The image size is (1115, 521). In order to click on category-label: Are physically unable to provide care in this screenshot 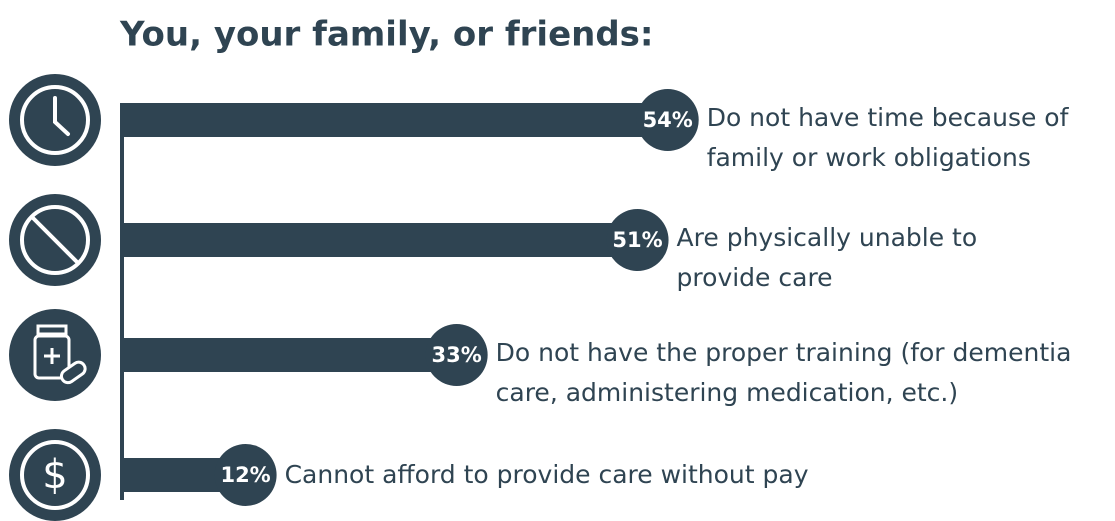, I will do `click(827, 257)`.